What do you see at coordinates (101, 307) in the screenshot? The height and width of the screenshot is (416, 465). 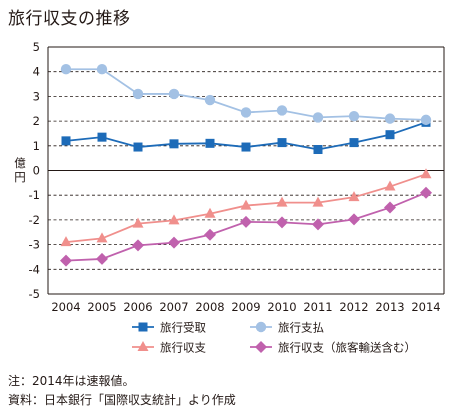 I see `x-tick-label: 2005` at bounding box center [101, 307].